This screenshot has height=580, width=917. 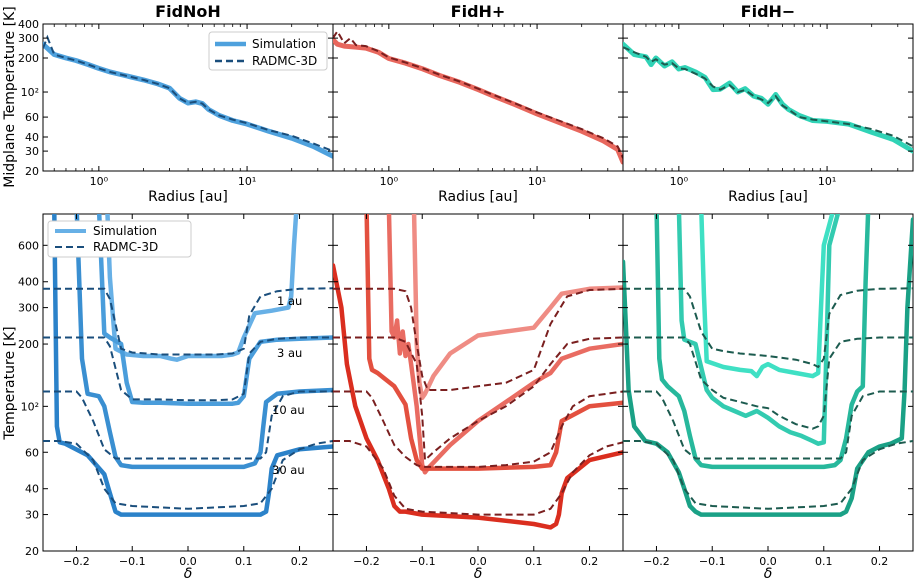 I want to click on bottom-xlabel-fidhminus: δ, so click(x=768, y=573).